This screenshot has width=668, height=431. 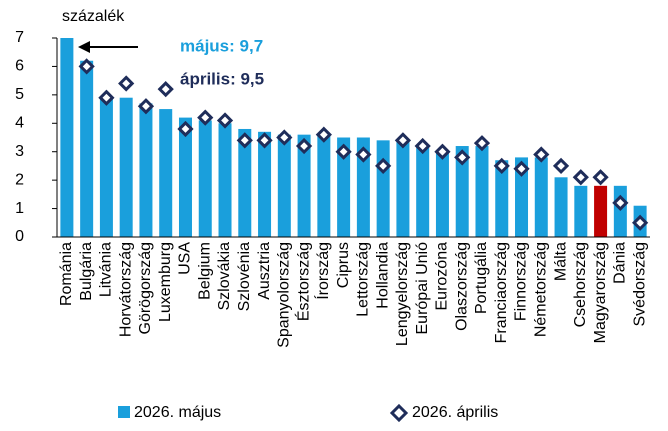 What do you see at coordinates (422, 288) in the screenshot?
I see `x-tick-label: Európai Unió` at bounding box center [422, 288].